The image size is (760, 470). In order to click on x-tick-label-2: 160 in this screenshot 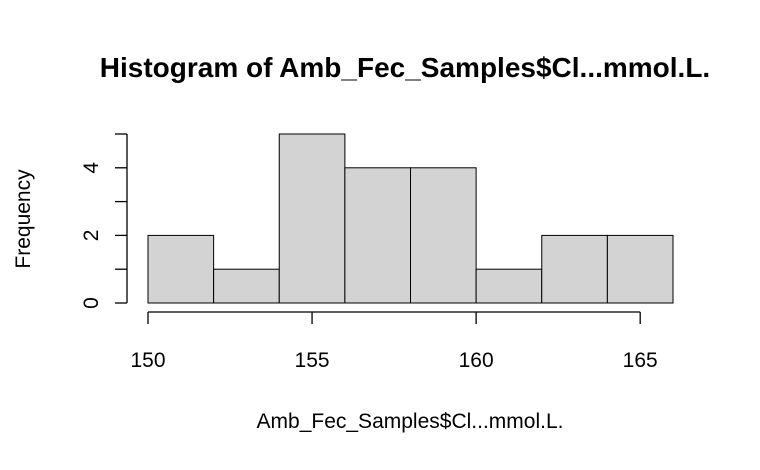, I will do `click(476, 360)`.